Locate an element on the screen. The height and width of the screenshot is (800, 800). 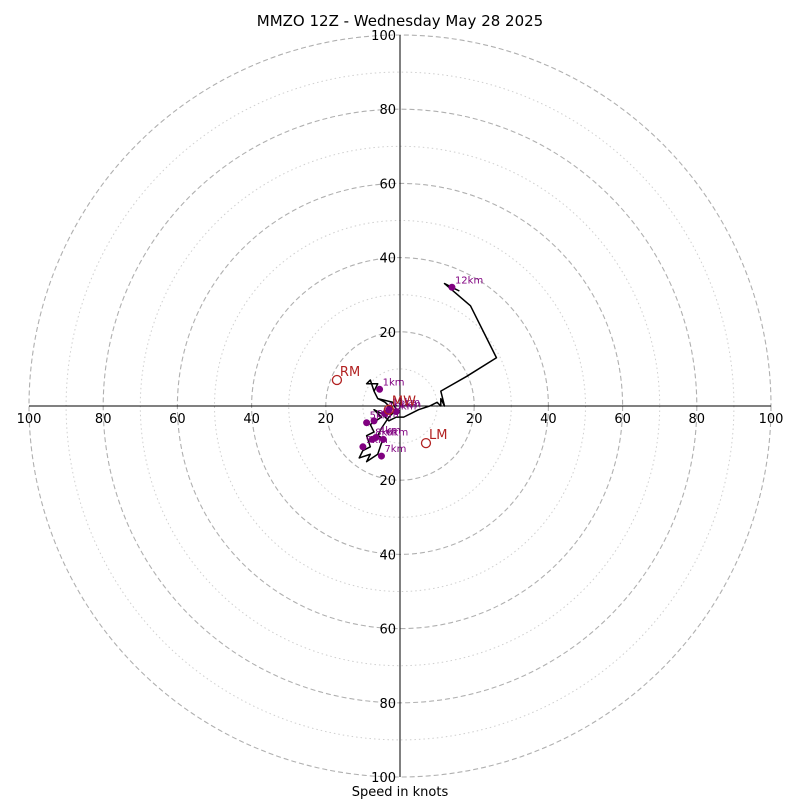
storm-motion-label: RM is located at coordinates (350, 372).